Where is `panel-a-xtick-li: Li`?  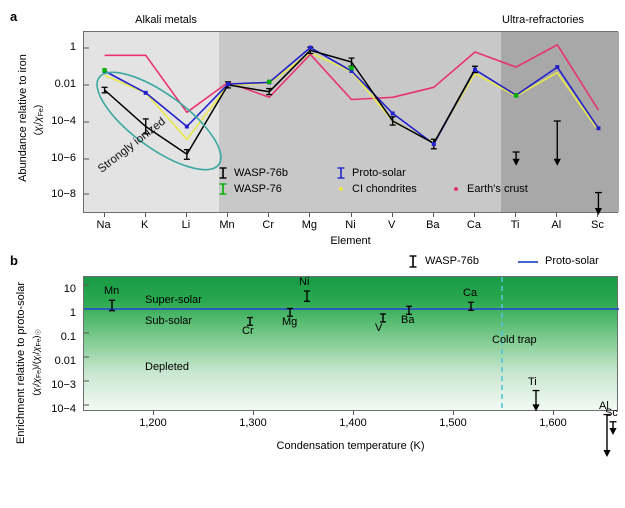 panel-a-xtick-li: Li is located at coordinates (186, 225).